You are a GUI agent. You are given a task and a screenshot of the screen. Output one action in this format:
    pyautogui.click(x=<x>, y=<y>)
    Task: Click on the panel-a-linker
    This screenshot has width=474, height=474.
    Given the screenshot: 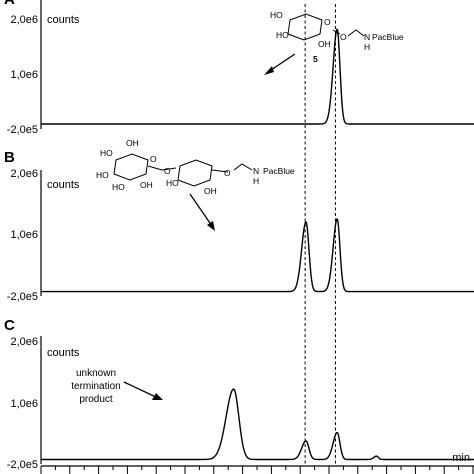 What is the action you would take?
    pyautogui.click(x=348, y=33)
    